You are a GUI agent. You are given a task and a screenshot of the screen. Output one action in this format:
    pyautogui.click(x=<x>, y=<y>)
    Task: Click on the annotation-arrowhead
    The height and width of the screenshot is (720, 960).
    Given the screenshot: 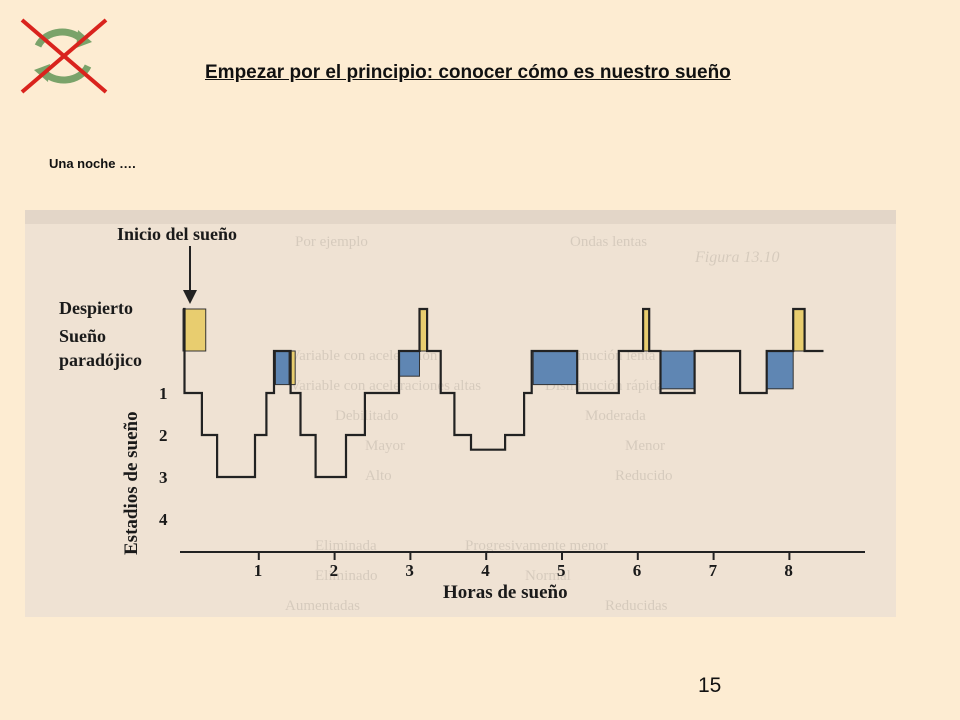 What is the action you would take?
    pyautogui.click(x=190, y=297)
    